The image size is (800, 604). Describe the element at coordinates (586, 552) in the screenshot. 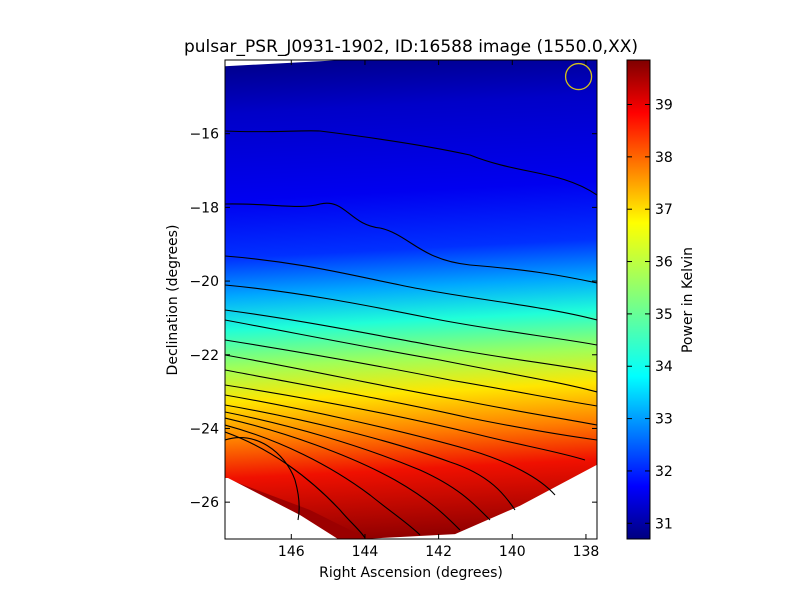

I see `x-tick-label: 138` at that location.